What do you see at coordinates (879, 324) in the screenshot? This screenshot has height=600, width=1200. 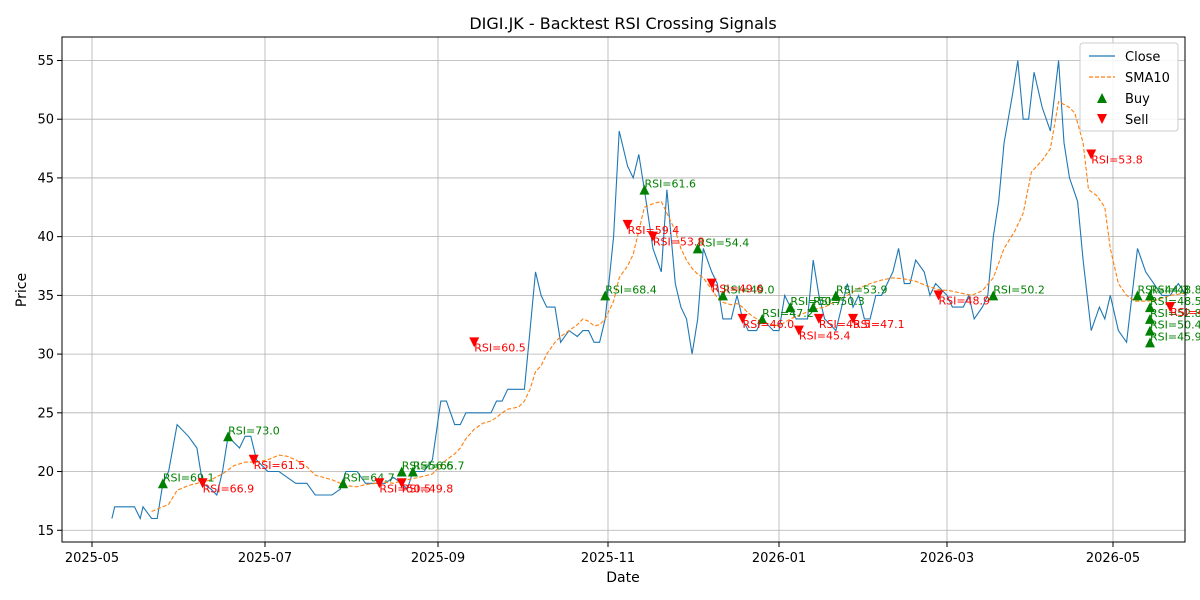 I see `sell-annotation: RSI=47.1` at bounding box center [879, 324].